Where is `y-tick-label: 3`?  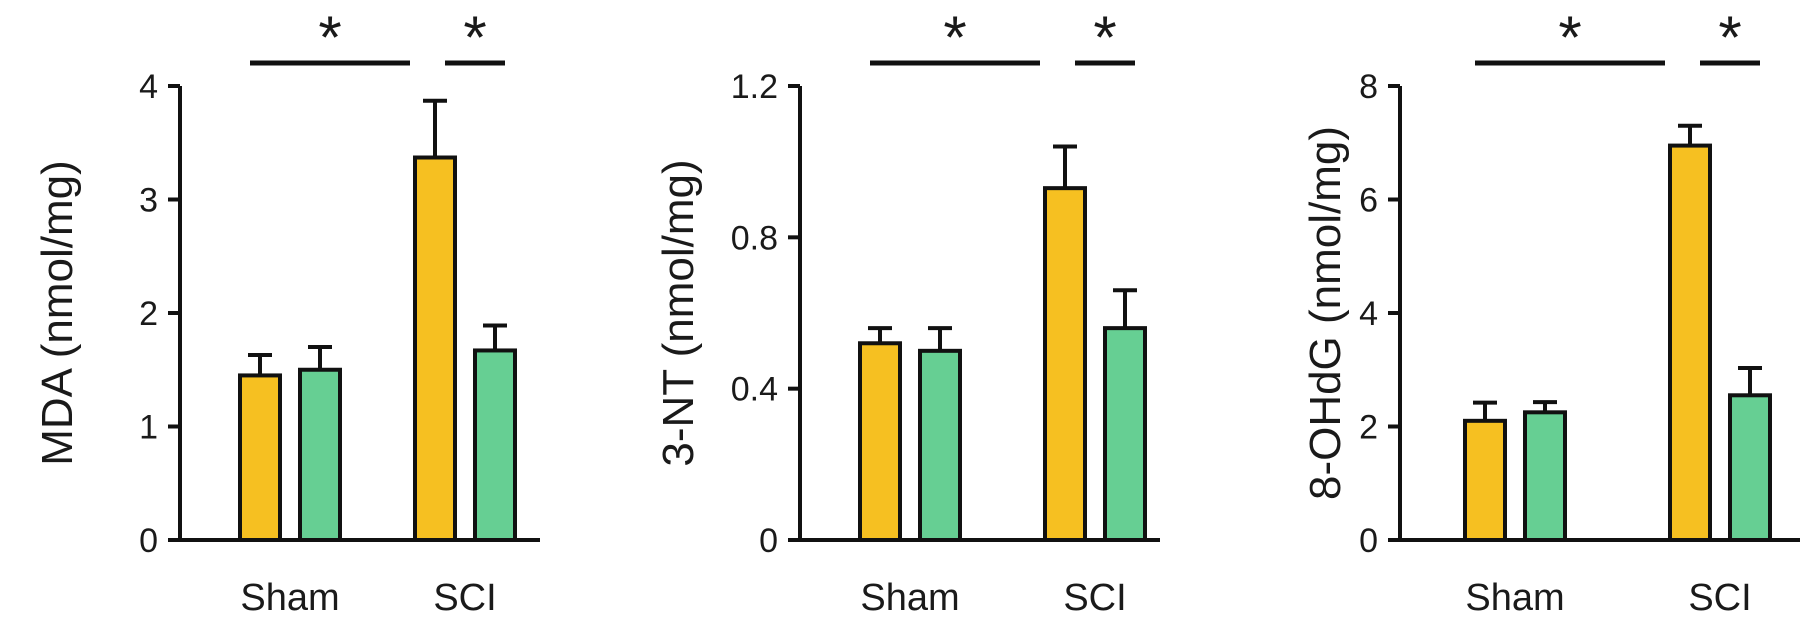
y-tick-label: 3 is located at coordinates (148, 201).